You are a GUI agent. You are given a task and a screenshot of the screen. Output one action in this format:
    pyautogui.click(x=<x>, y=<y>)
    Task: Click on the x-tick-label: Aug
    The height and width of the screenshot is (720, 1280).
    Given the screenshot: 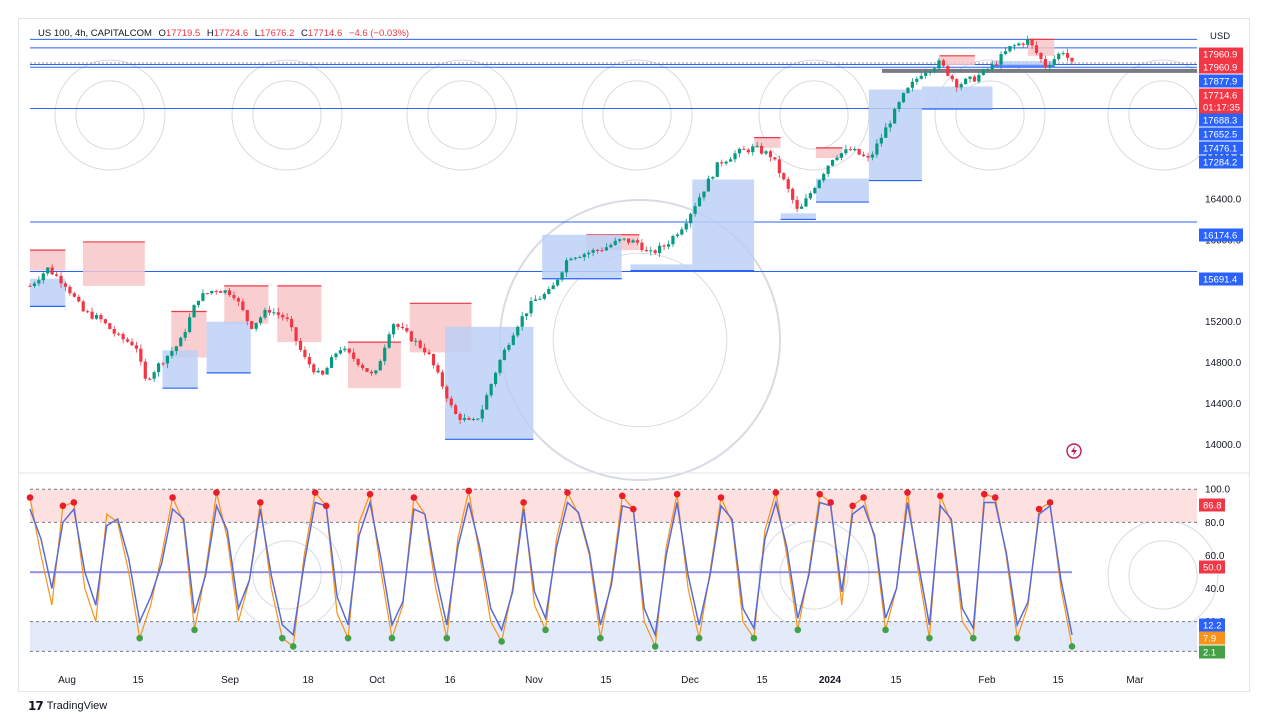 What is the action you would take?
    pyautogui.click(x=67, y=680)
    